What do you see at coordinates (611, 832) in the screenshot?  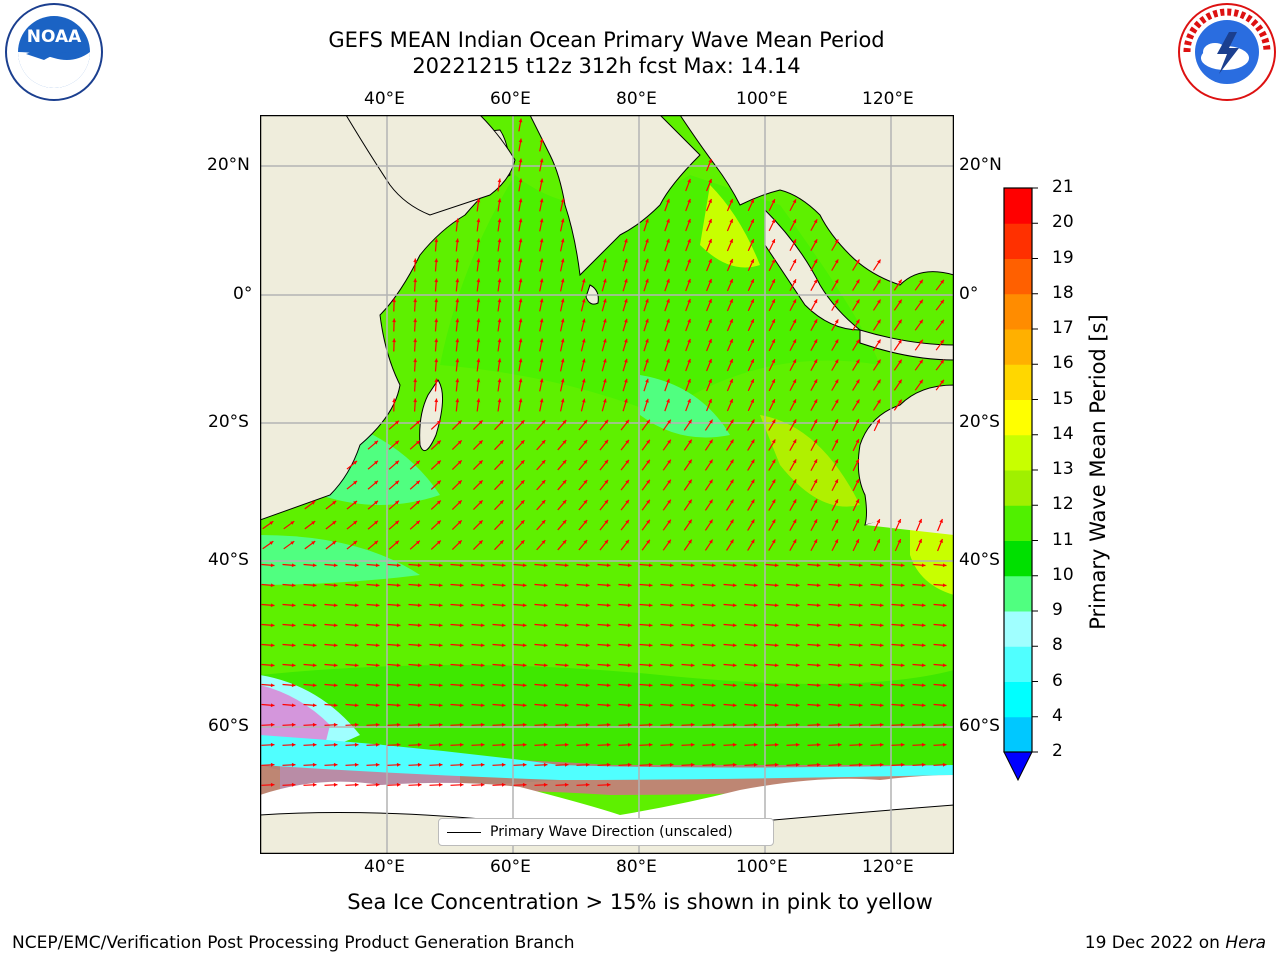 I see `legend-label: Primary Wave Direction (unscaled)` at bounding box center [611, 832].